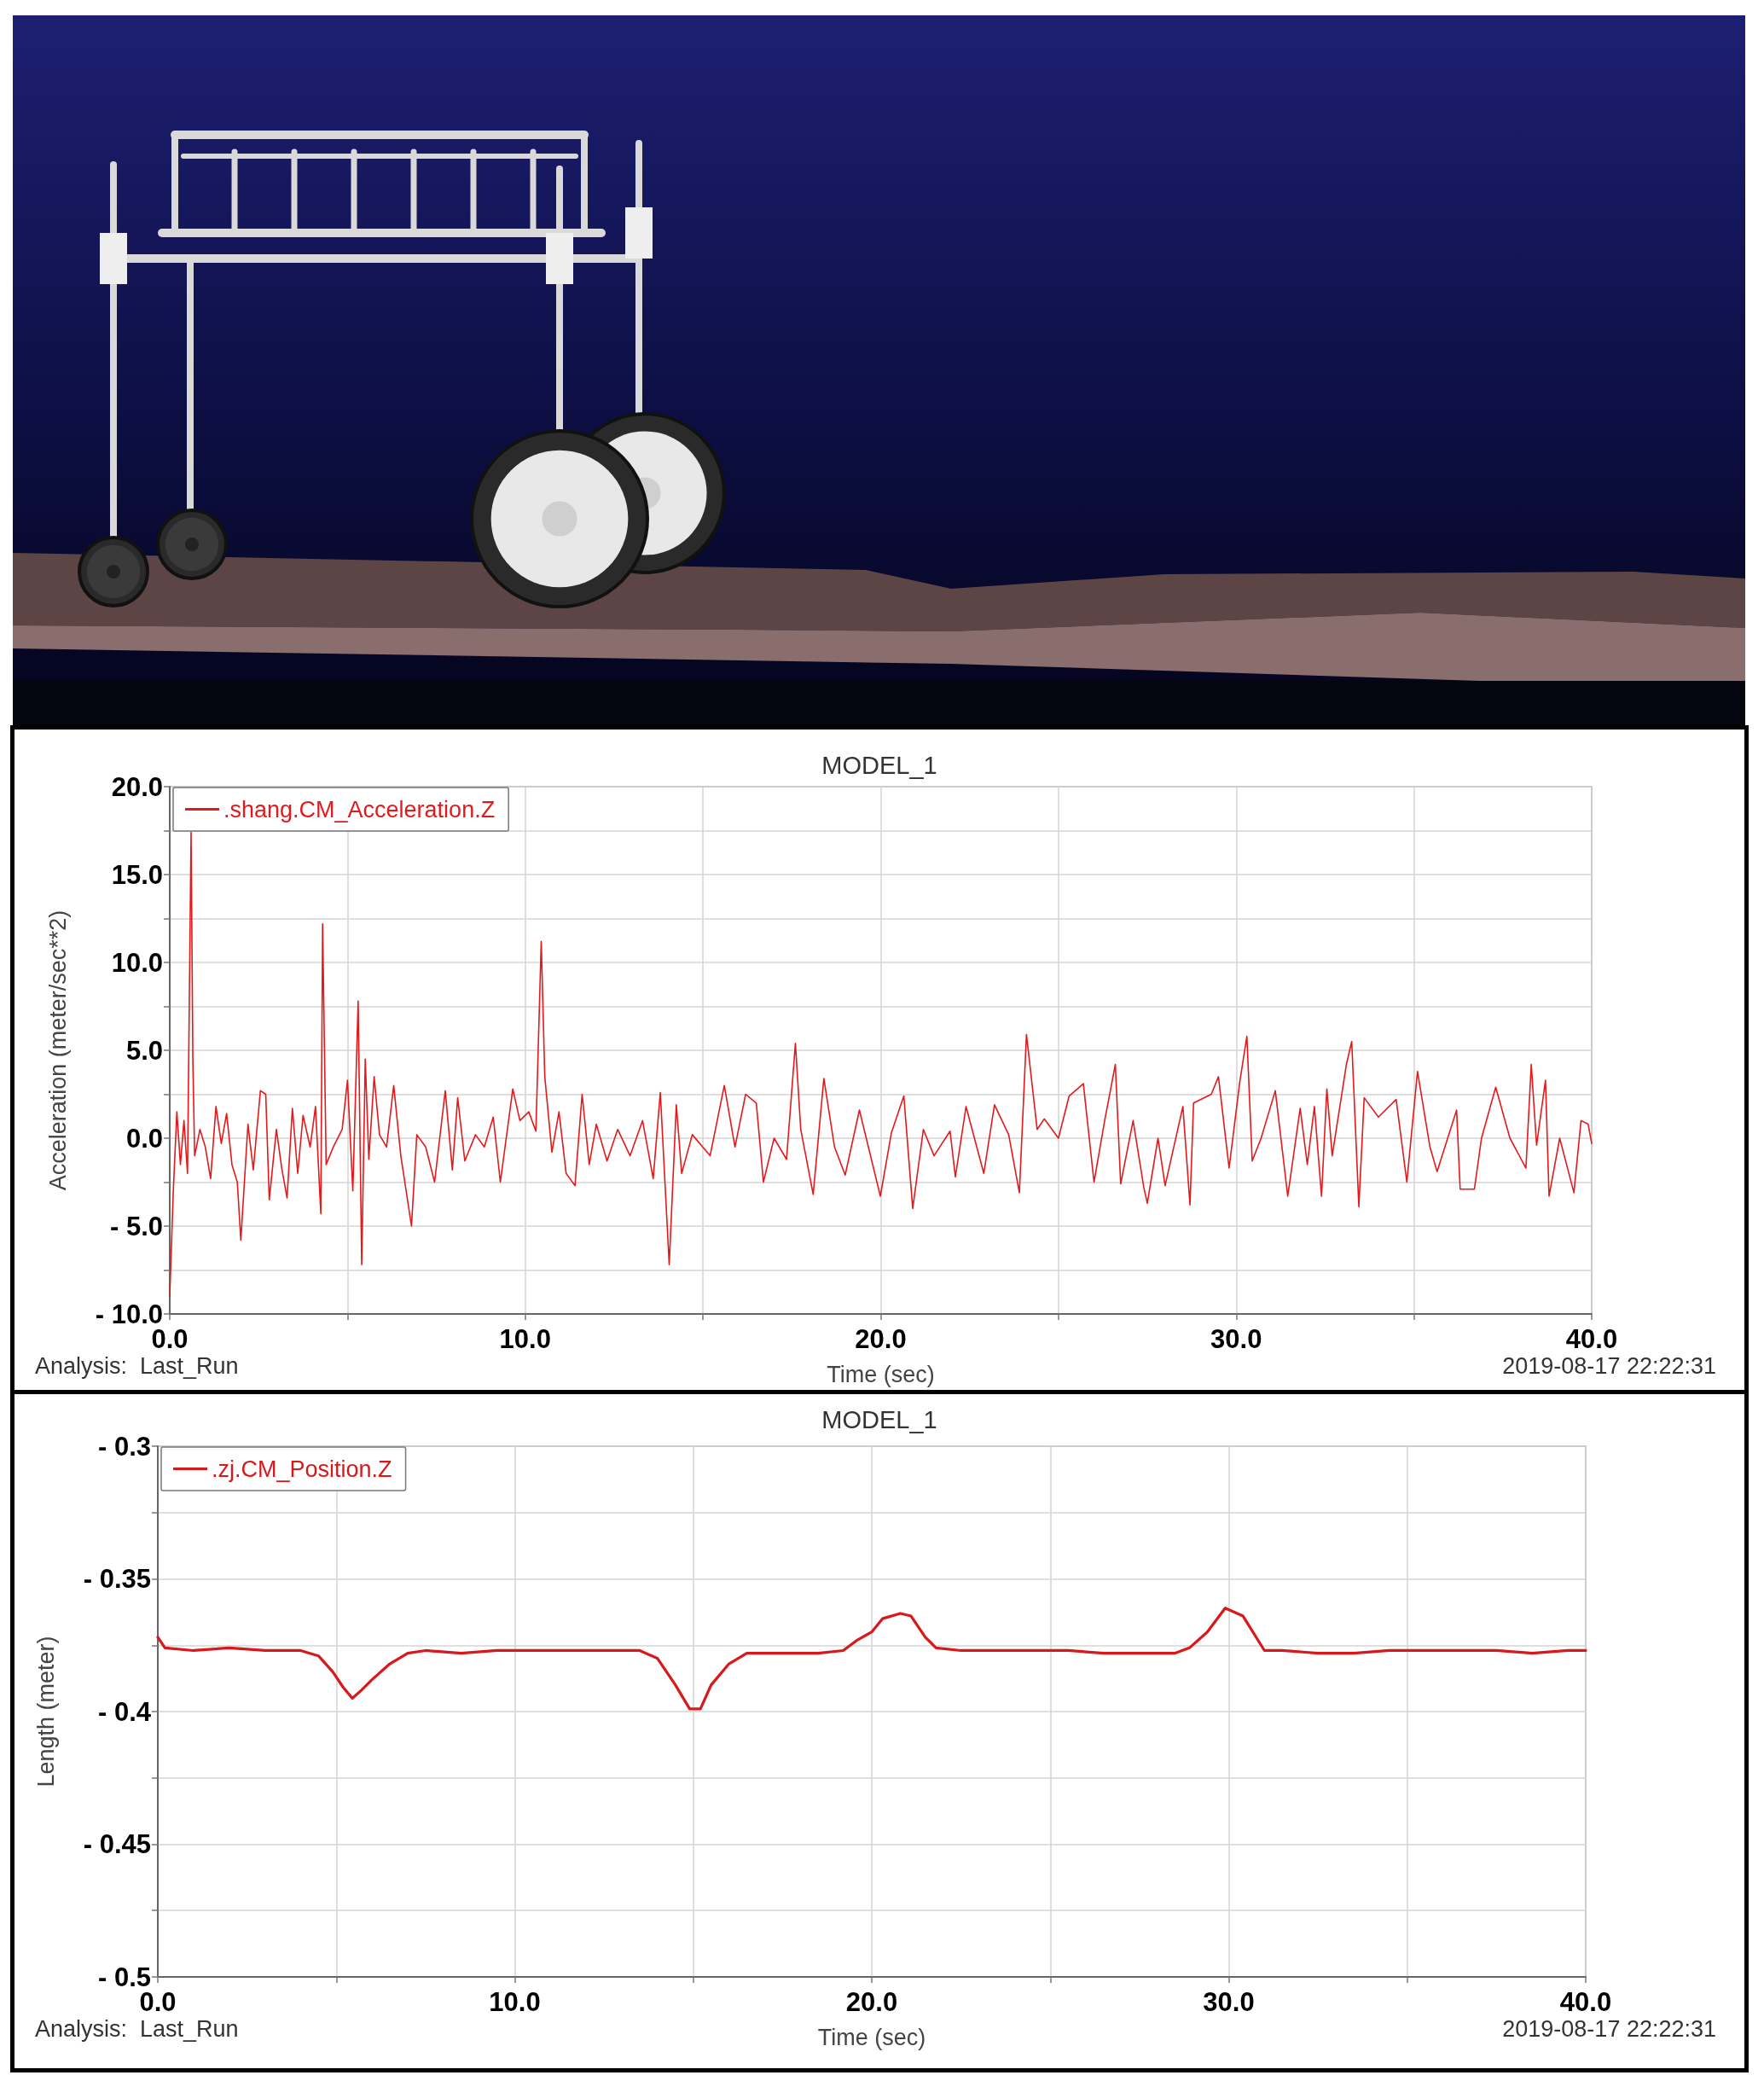 This screenshot has width=1764, height=2081. What do you see at coordinates (57, 1050) in the screenshot?
I see `y-axis-title: Acceleration (meter/sec**2)` at bounding box center [57, 1050].